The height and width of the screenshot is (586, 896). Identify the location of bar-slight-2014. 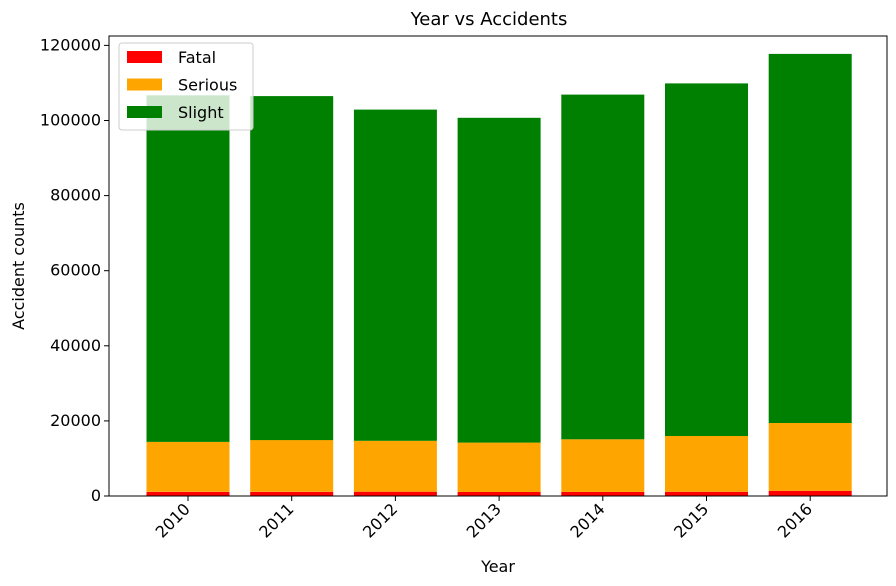
(603, 267).